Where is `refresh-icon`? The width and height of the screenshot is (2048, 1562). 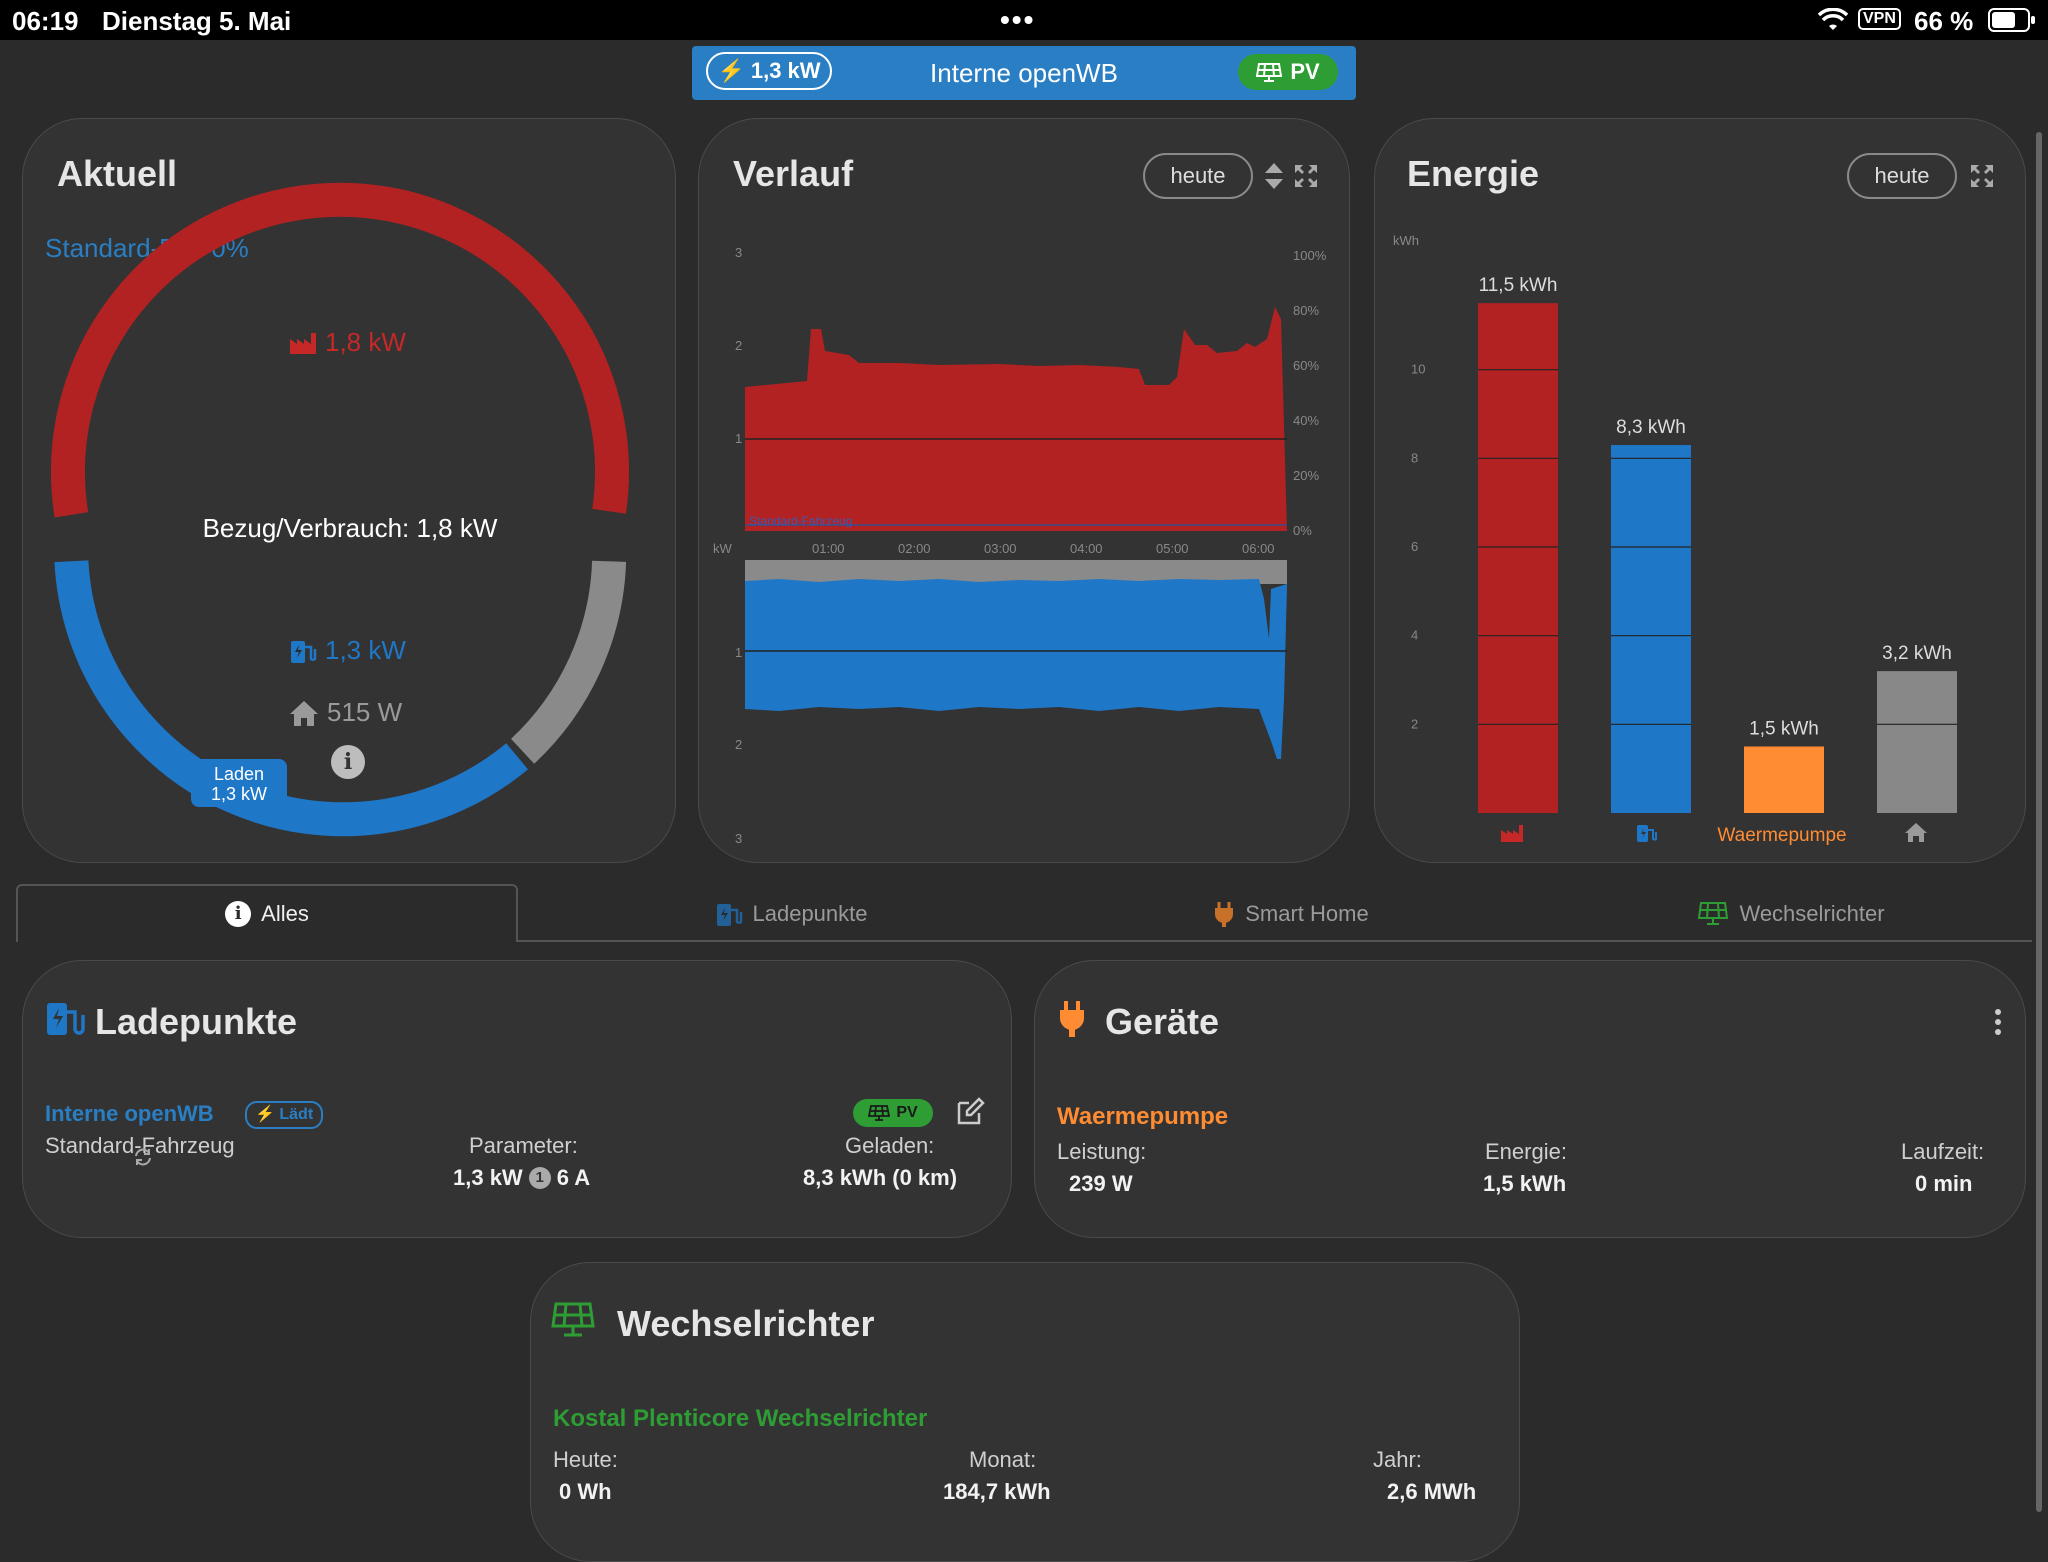 refresh-icon is located at coordinates (143, 1157).